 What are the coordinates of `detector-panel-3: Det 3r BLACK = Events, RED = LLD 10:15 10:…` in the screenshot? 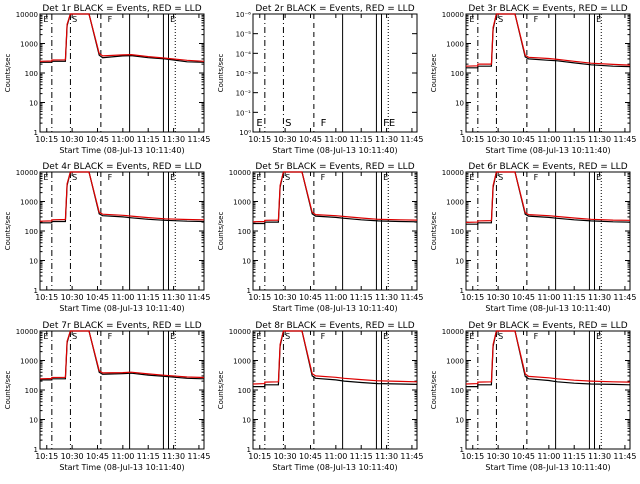 It's located at (533, 79).